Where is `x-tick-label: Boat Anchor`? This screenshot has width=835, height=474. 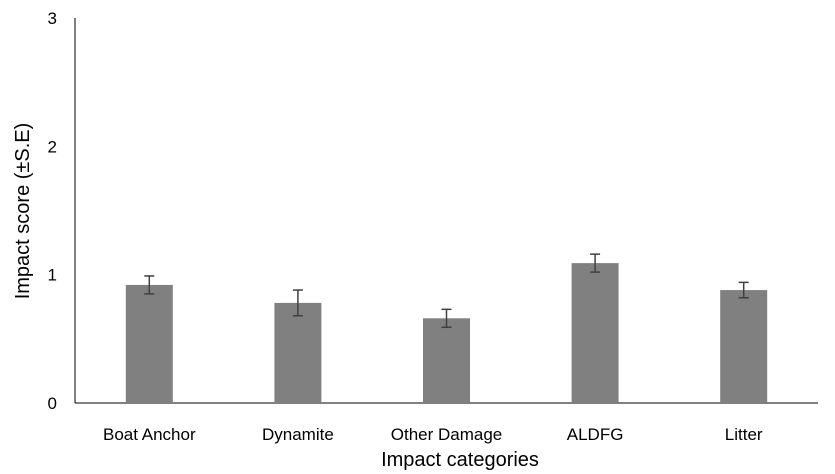 x-tick-label: Boat Anchor is located at coordinates (149, 434).